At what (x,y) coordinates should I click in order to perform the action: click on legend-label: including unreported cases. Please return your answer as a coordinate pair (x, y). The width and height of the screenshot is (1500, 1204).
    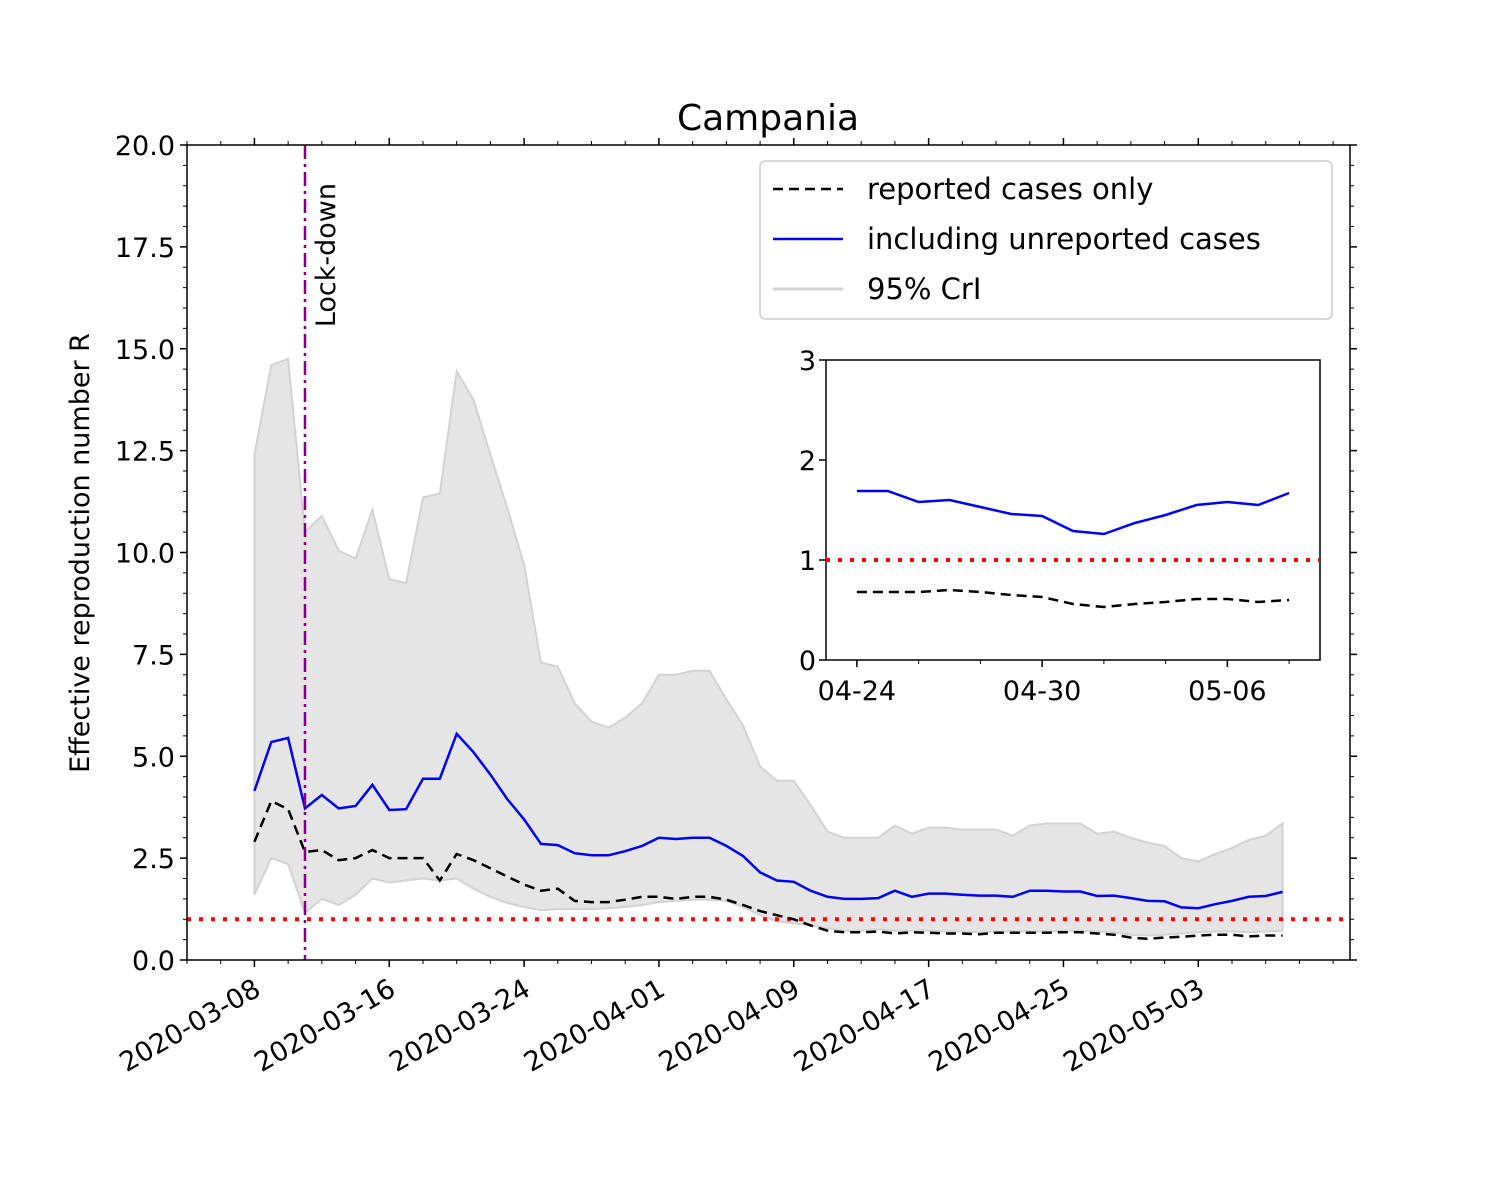
    Looking at the image, I should click on (1064, 239).